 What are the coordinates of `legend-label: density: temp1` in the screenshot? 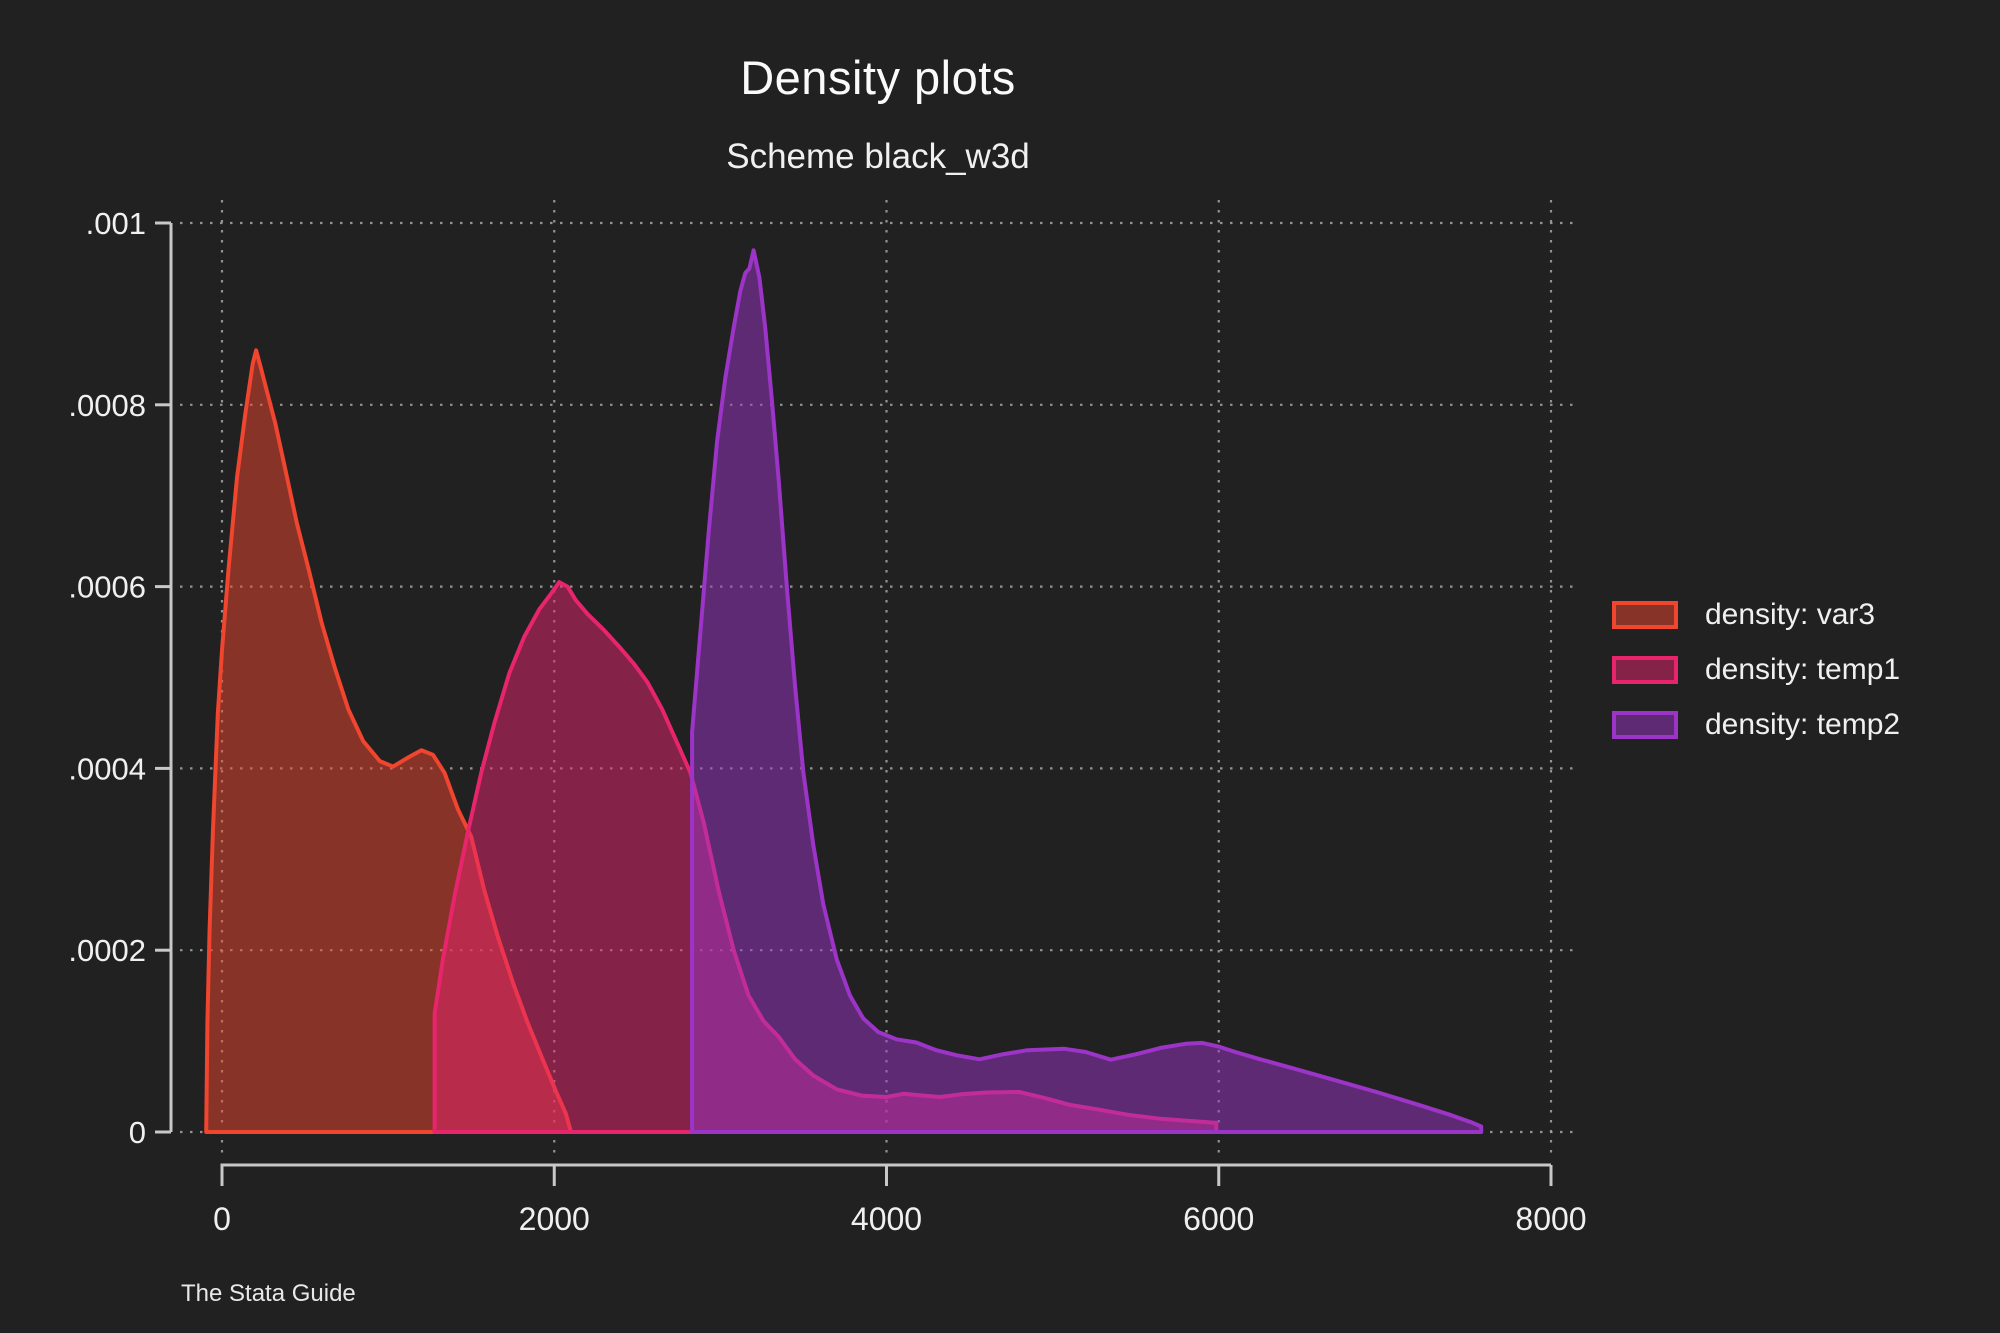 It's located at (1803, 669).